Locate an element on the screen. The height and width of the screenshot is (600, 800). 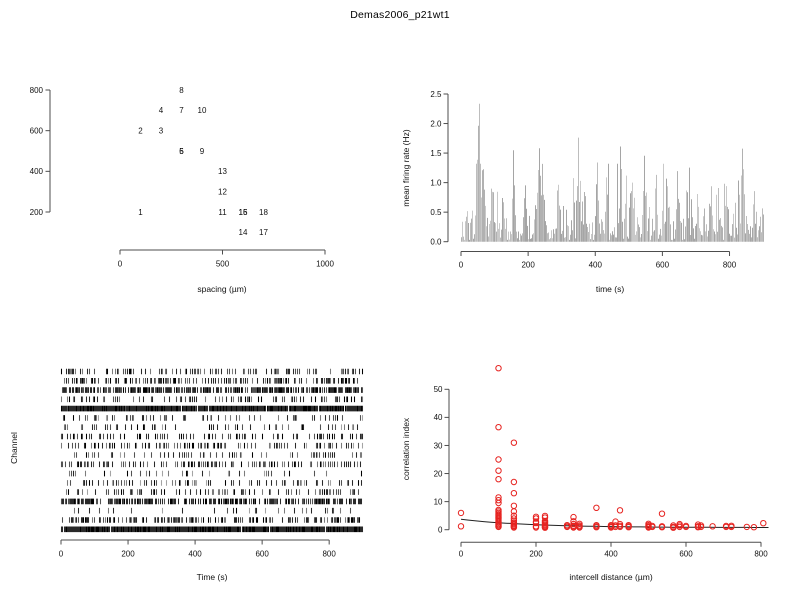
raster-xlabel: Time (s) is located at coordinates (212, 577).